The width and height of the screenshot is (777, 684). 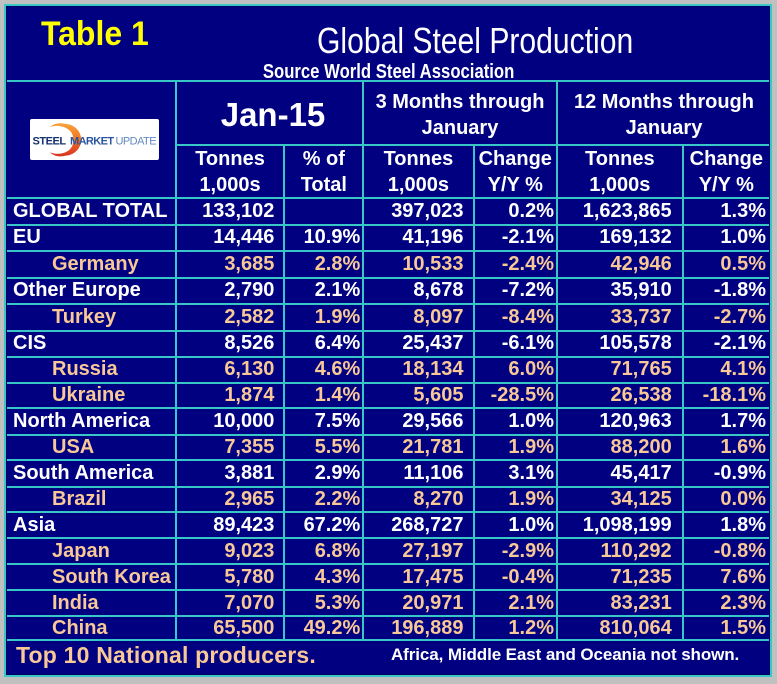 I want to click on svg-text: UPDATE, so click(x=136, y=142).